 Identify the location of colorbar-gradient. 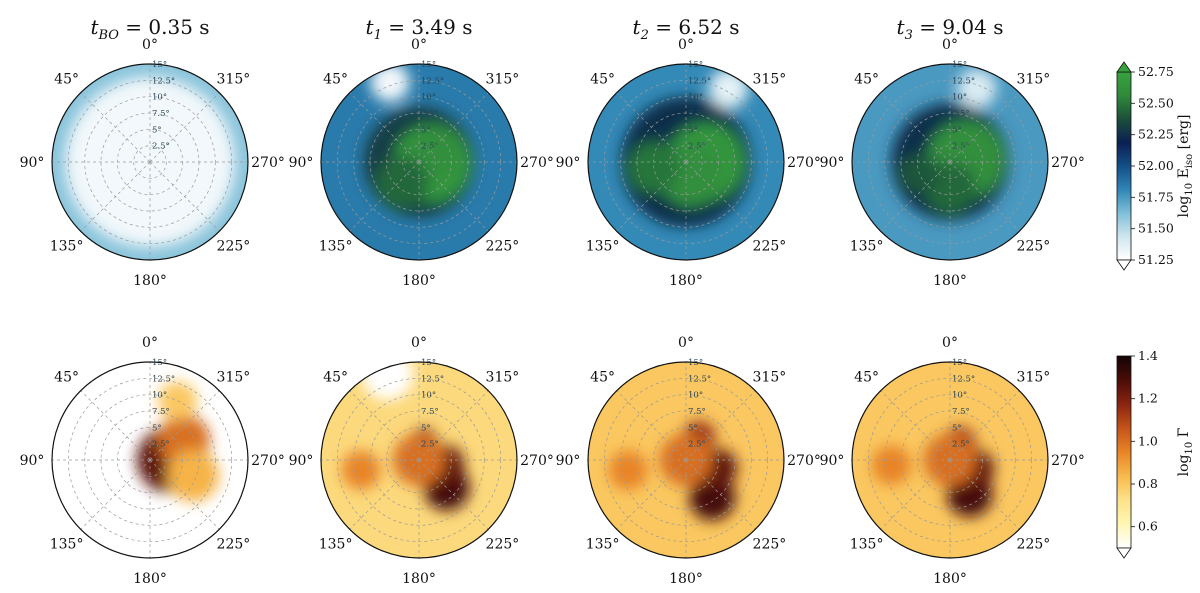
(1124, 166).